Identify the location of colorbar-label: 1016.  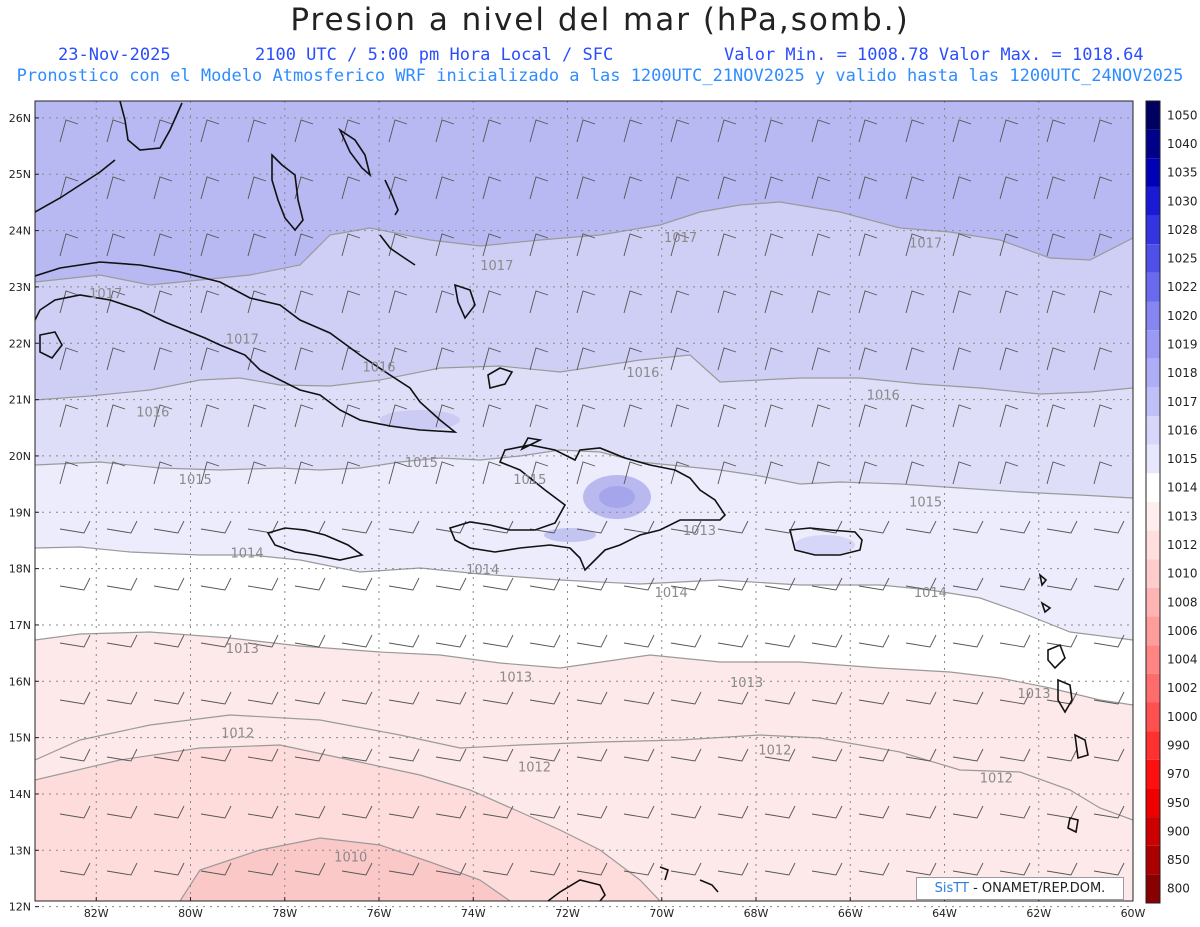
(1182, 430).